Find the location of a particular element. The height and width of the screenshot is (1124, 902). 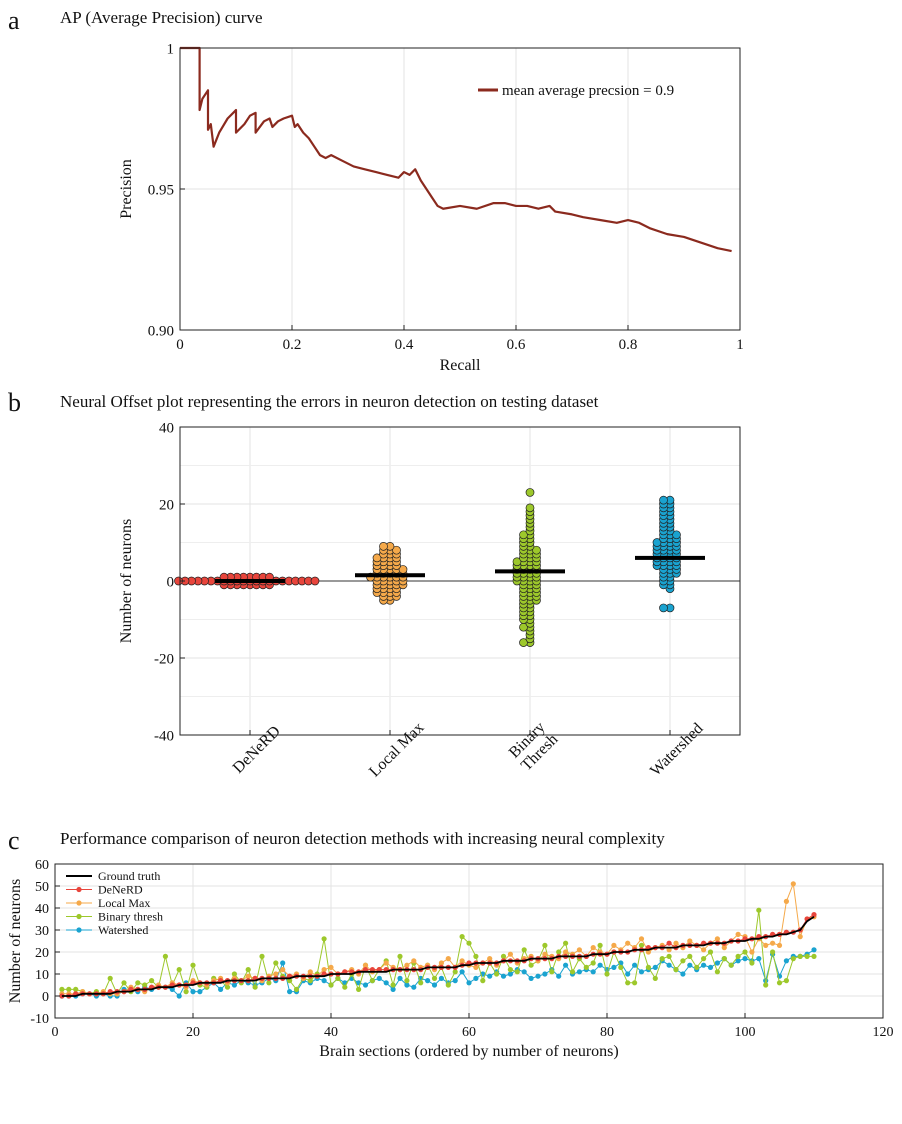

chart-a-x-tick-label: 0.6 is located at coordinates (516, 345).